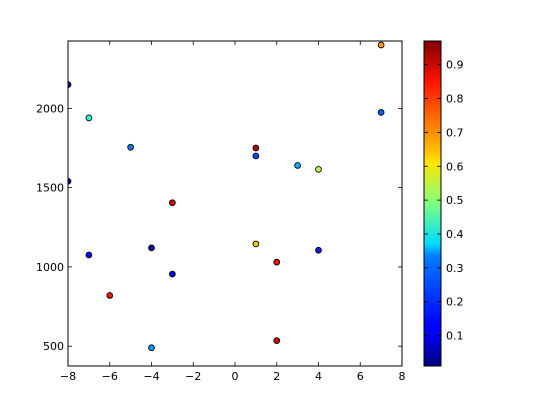 The image size is (540, 407). I want to click on colorbar-tick-label: 0.6, so click(455, 166).